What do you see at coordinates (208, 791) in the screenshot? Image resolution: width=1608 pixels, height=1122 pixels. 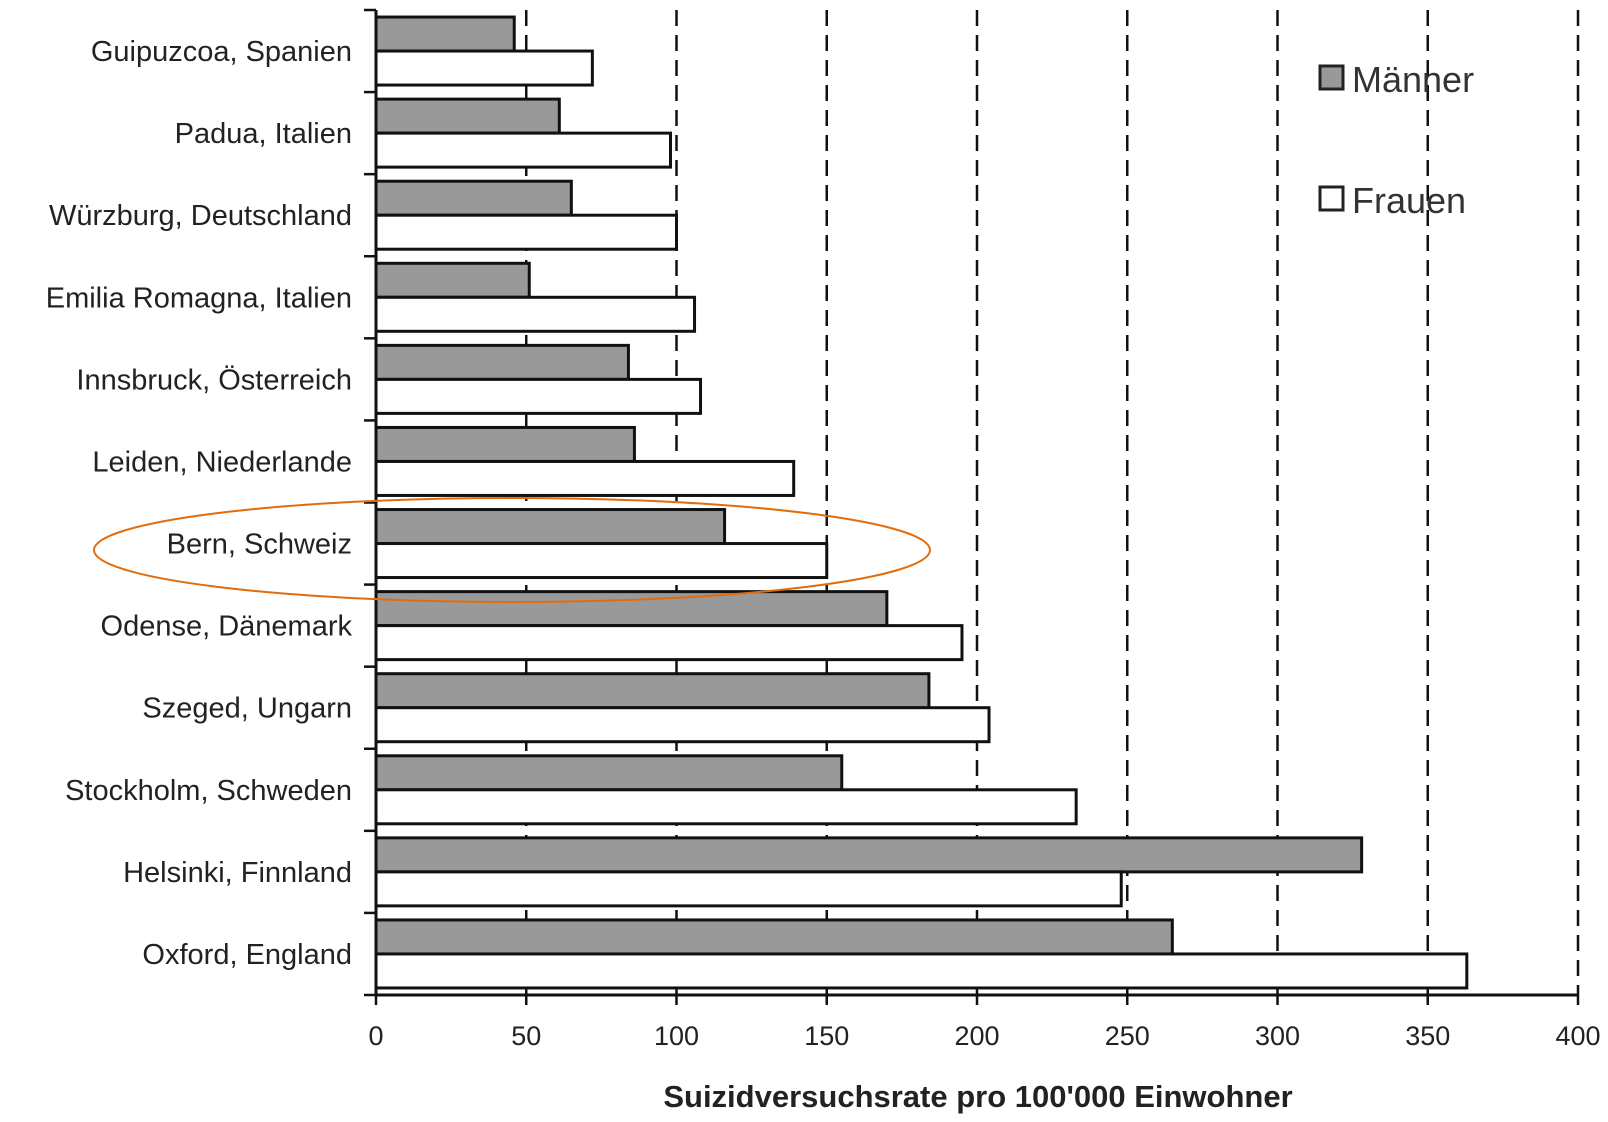 I see `category-label: Stockholm, Schweden` at bounding box center [208, 791].